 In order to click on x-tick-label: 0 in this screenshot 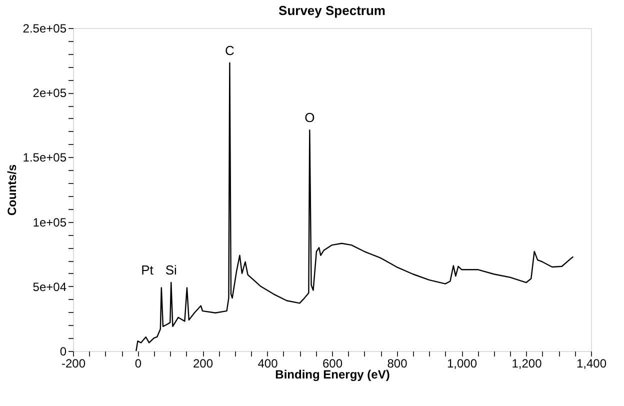, I will do `click(138, 363)`.